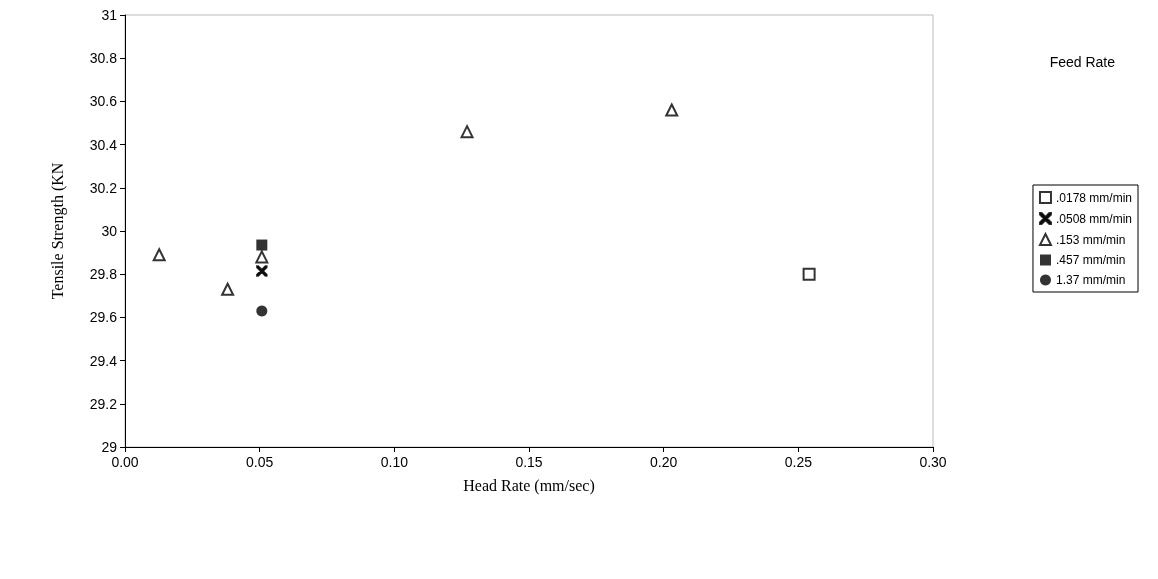 This screenshot has width=1158, height=579. What do you see at coordinates (1090, 239) in the screenshot?
I see `legend-label: .153 mm/min` at bounding box center [1090, 239].